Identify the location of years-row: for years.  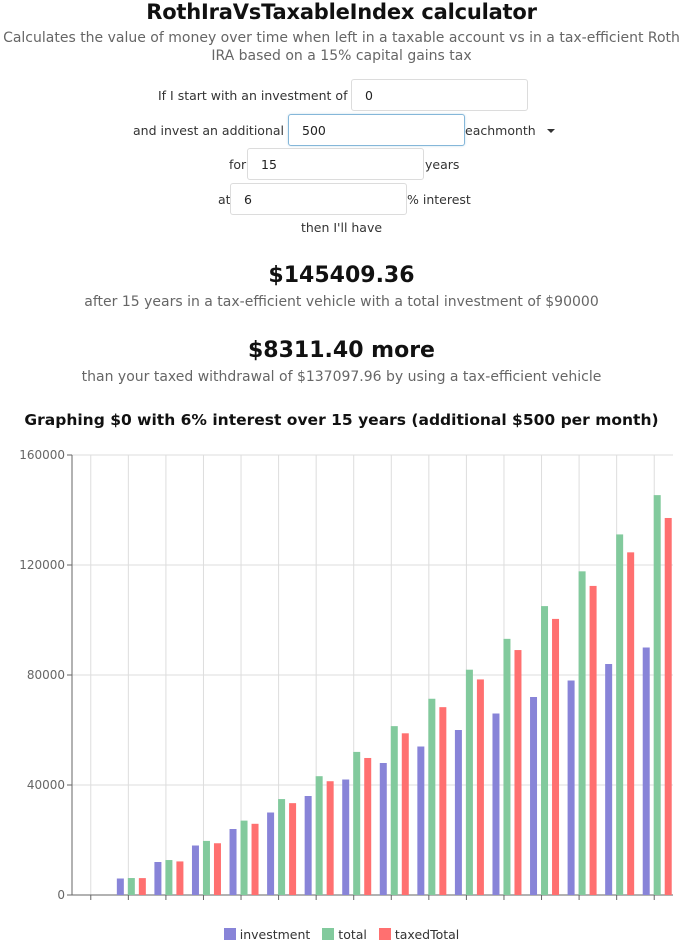
(341, 165).